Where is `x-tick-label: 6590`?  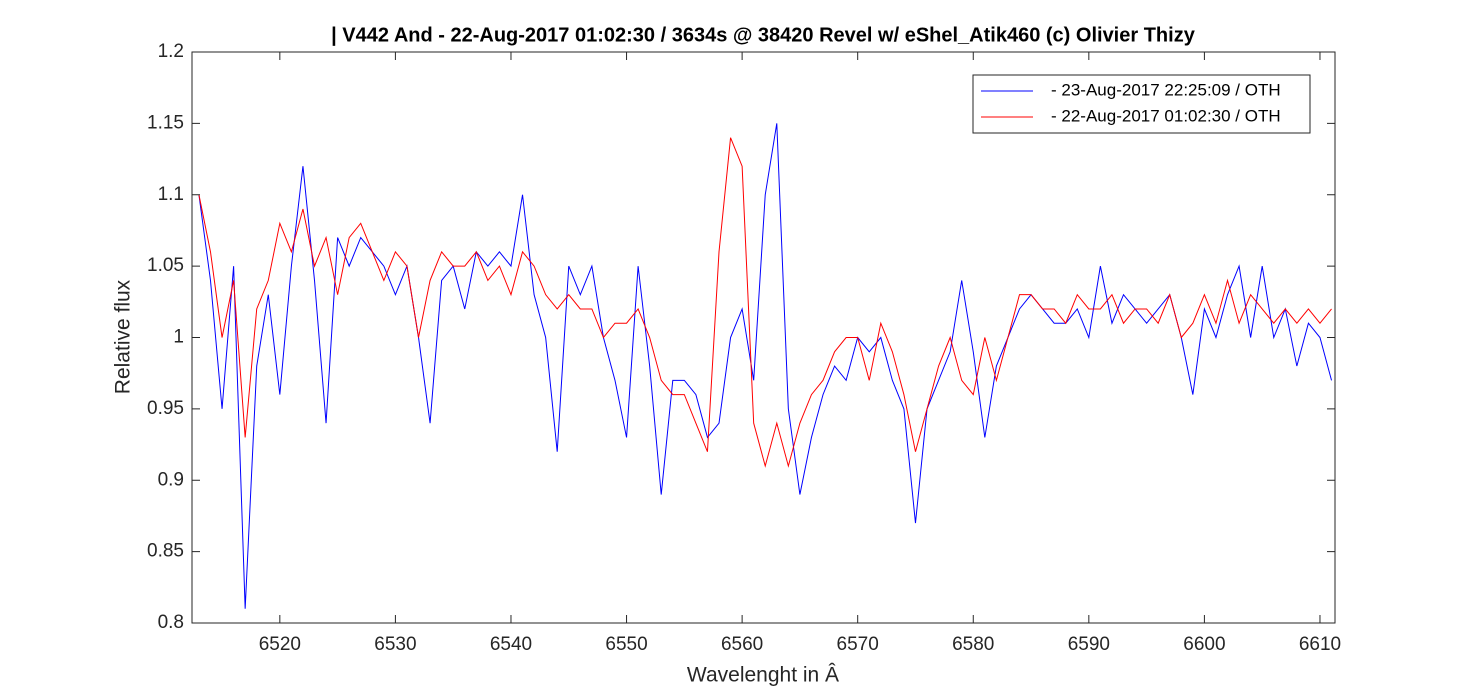
x-tick-label: 6590 is located at coordinates (1089, 644).